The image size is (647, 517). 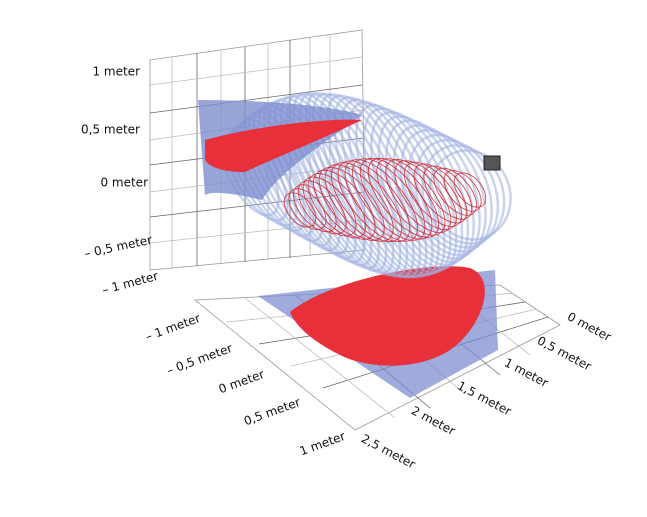 I want to click on floor-projection, so click(x=378, y=332).